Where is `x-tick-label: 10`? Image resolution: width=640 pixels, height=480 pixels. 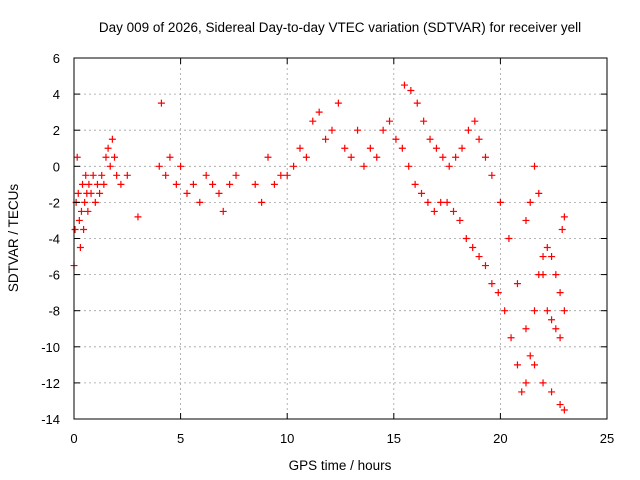
x-tick-label: 10 is located at coordinates (287, 438).